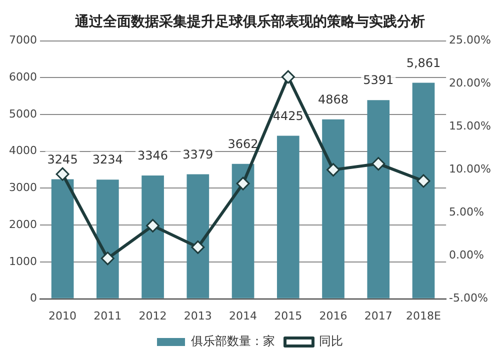 The image size is (500, 362). I want to click on x-tick-label: 2010, so click(62, 315).